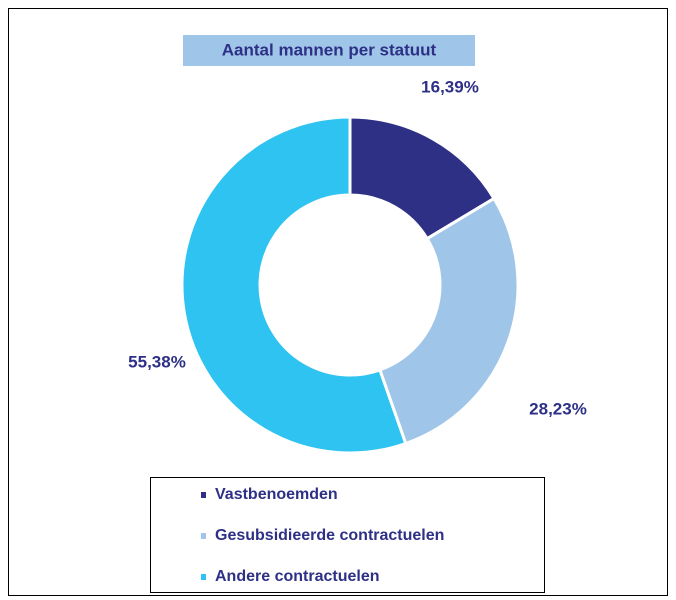  I want to click on data-label: 16,39%, so click(450, 86).